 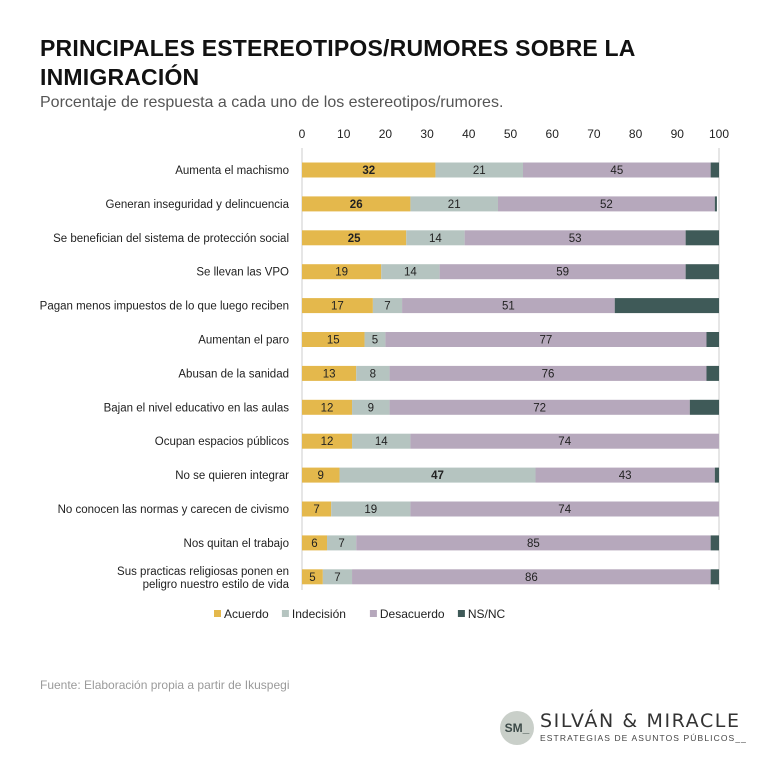 I want to click on logo-tagline: ESTRATEGIAS DE ASUNTOS PÚBLICOS__, so click(x=643, y=738).